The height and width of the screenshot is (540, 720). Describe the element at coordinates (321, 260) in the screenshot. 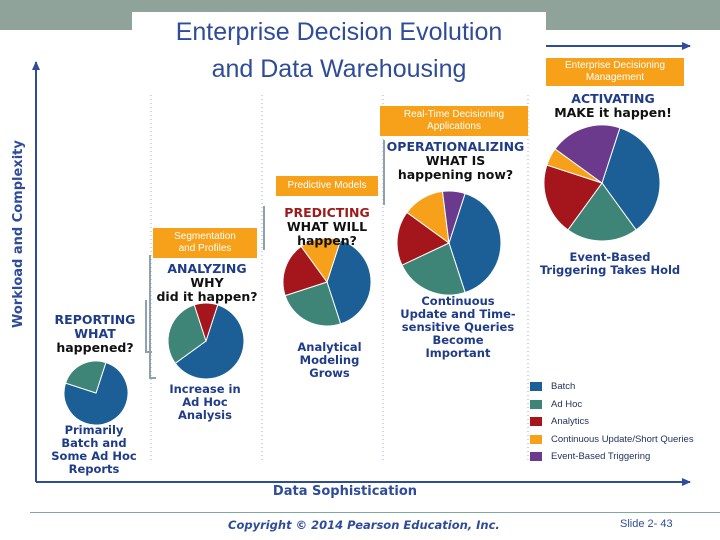

I see `pie-slice-continuous` at that location.